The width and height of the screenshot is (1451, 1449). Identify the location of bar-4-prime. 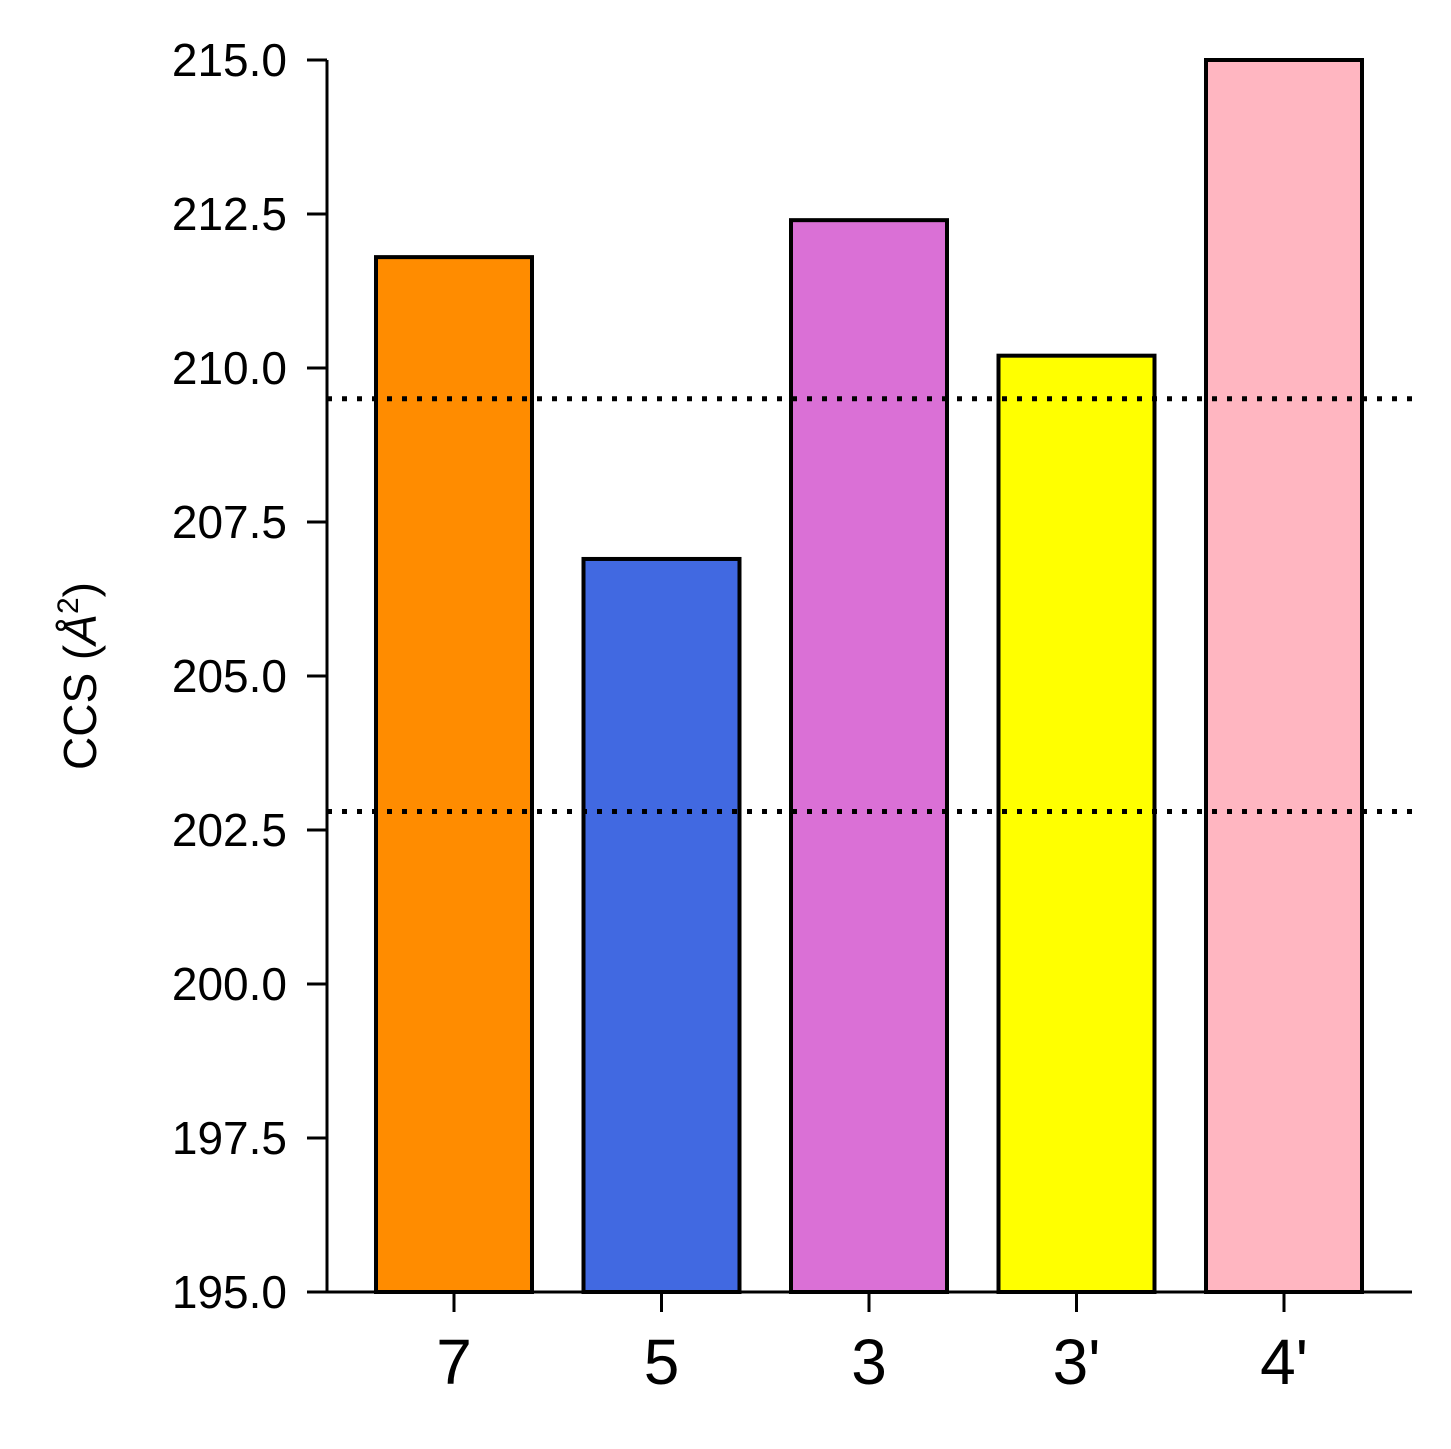
(1284, 676).